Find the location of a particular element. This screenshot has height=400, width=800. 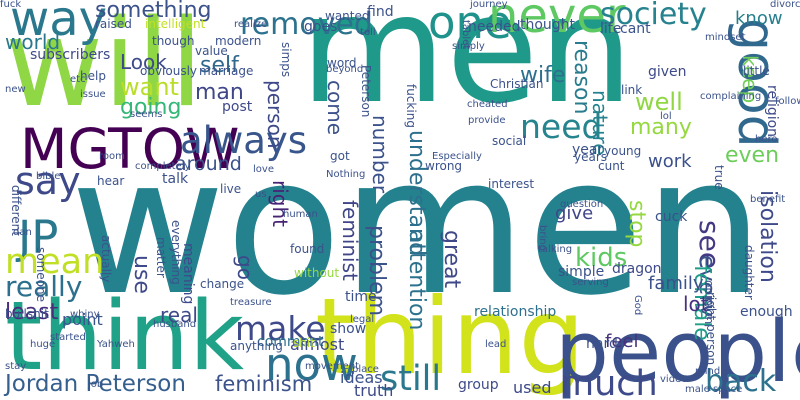

word: come is located at coordinates (335, 108).